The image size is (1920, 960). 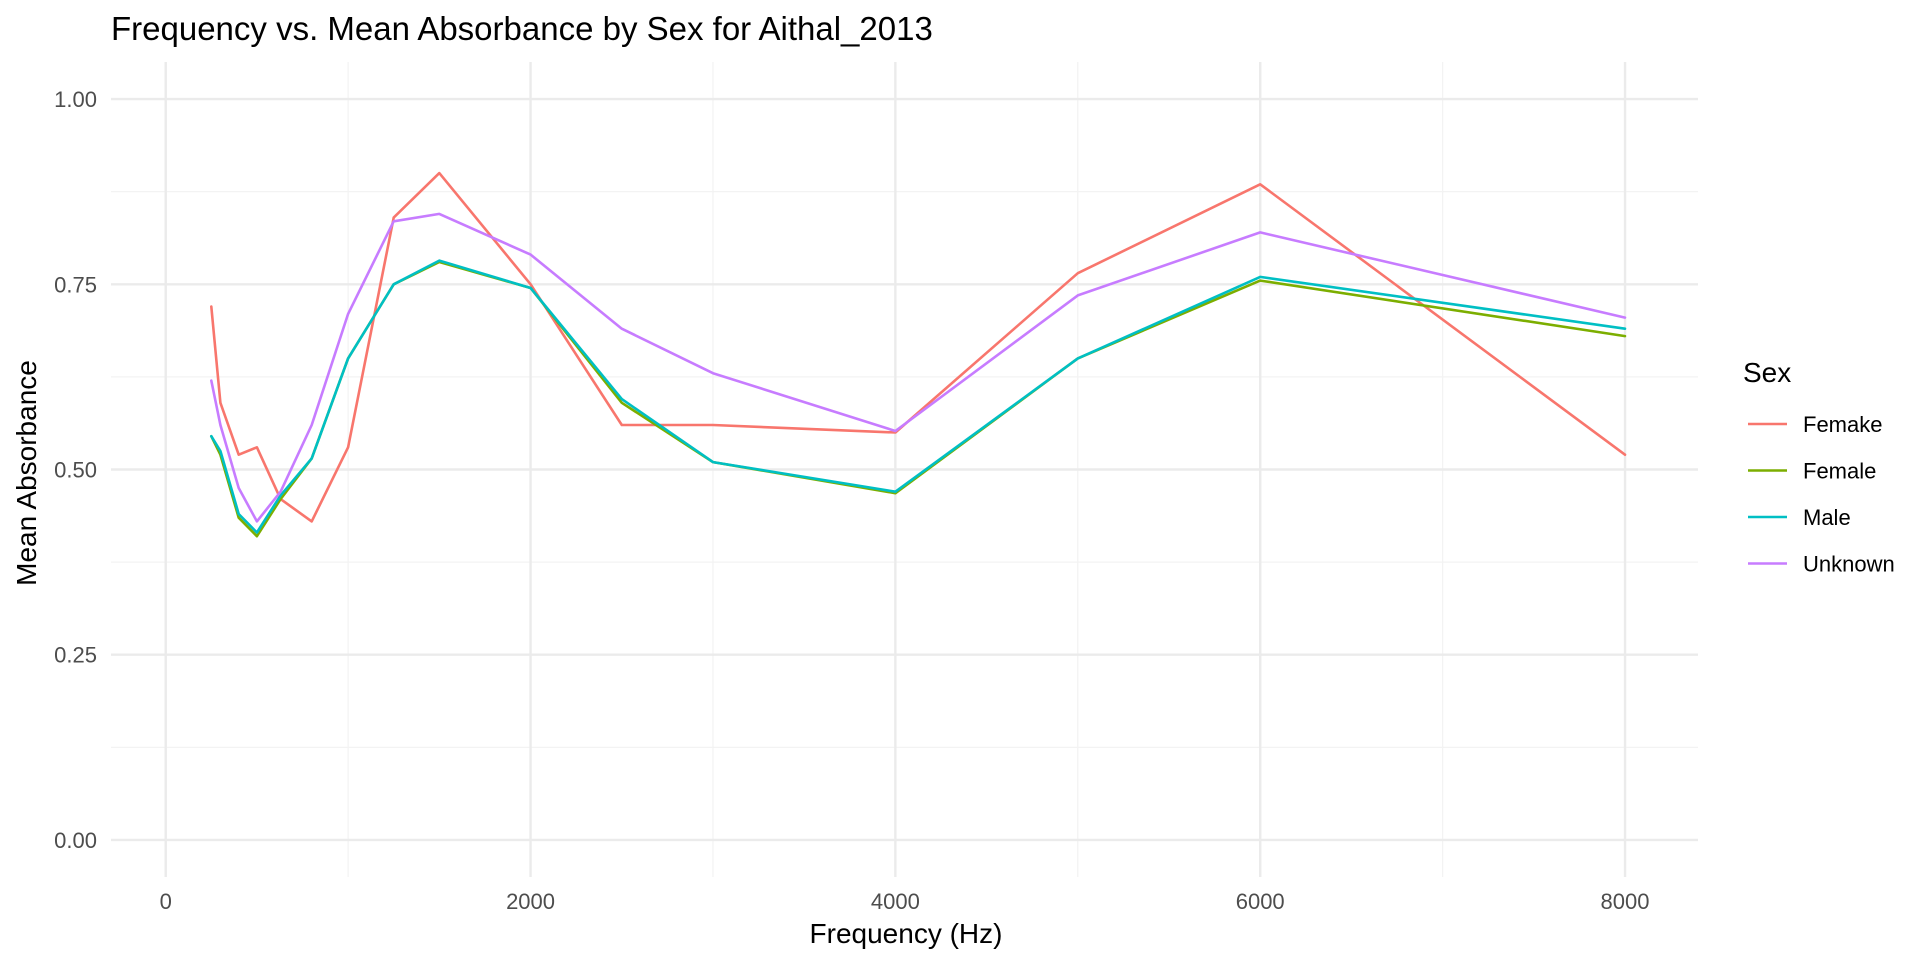 What do you see at coordinates (166, 901) in the screenshot?
I see `x-tick-label: 0` at bounding box center [166, 901].